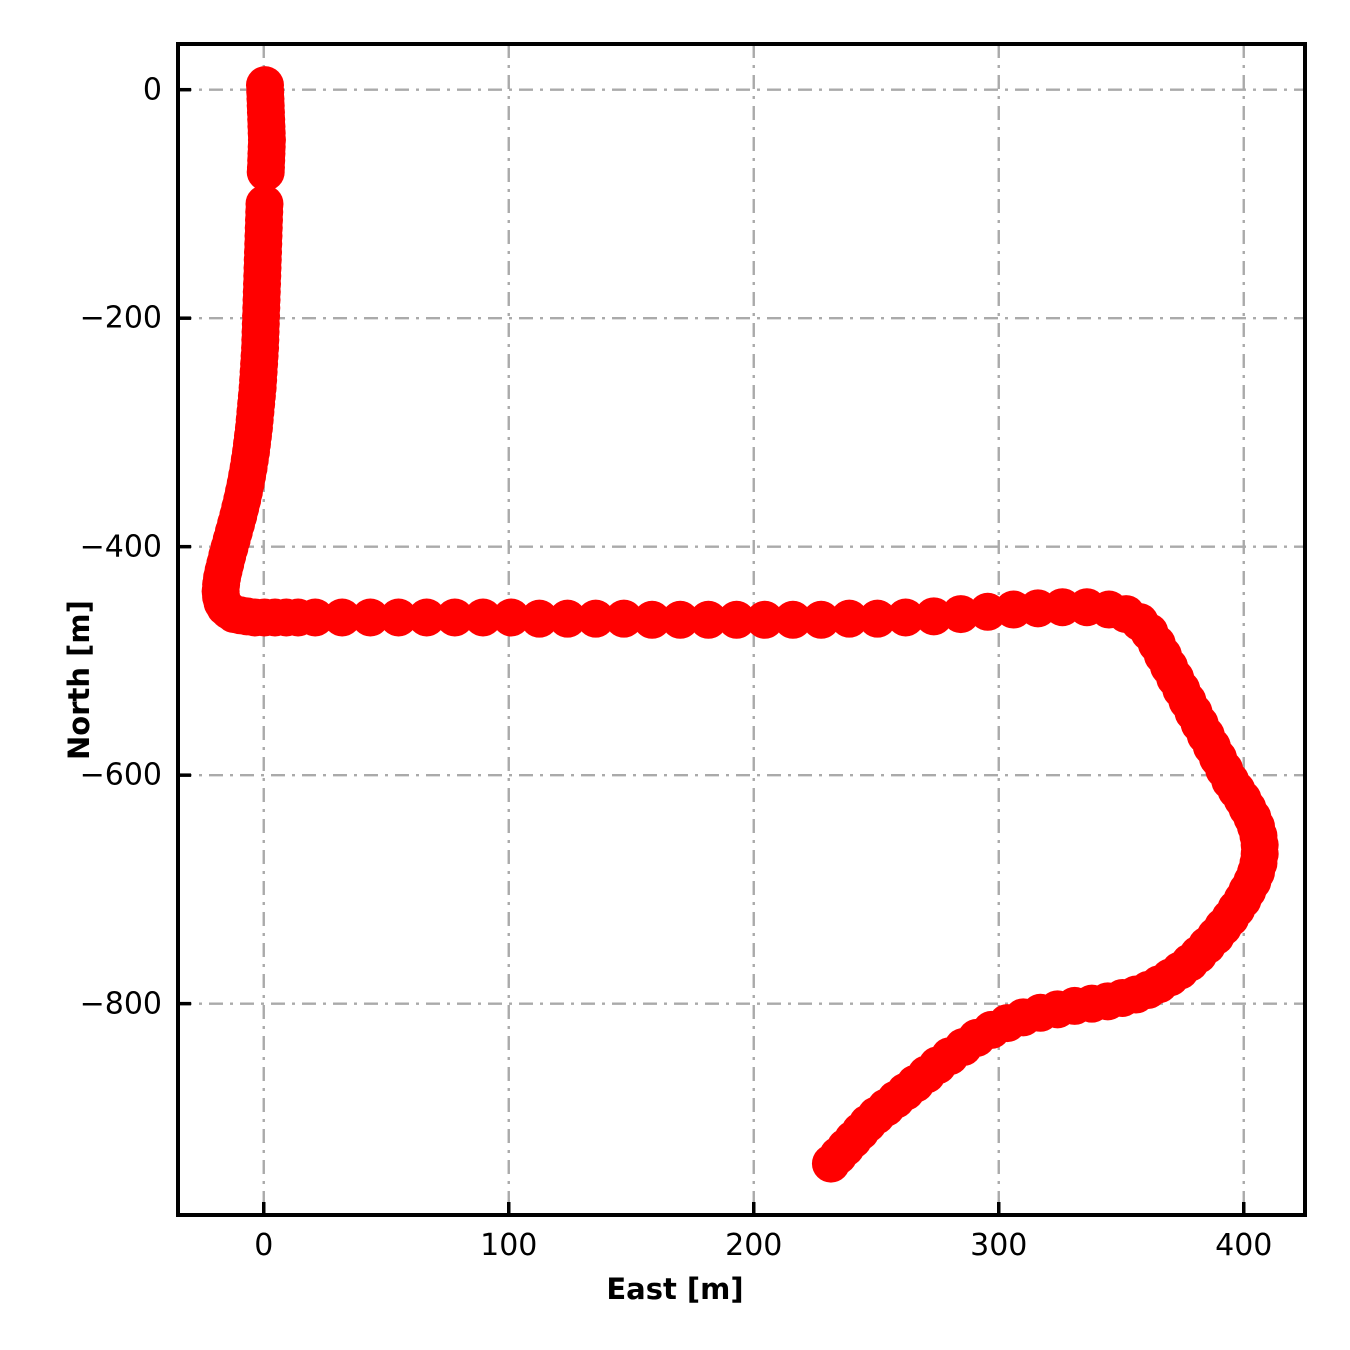 The width and height of the screenshot is (1350, 1350). Describe the element at coordinates (120, 1004) in the screenshot. I see `y-tick-label: −800` at that location.